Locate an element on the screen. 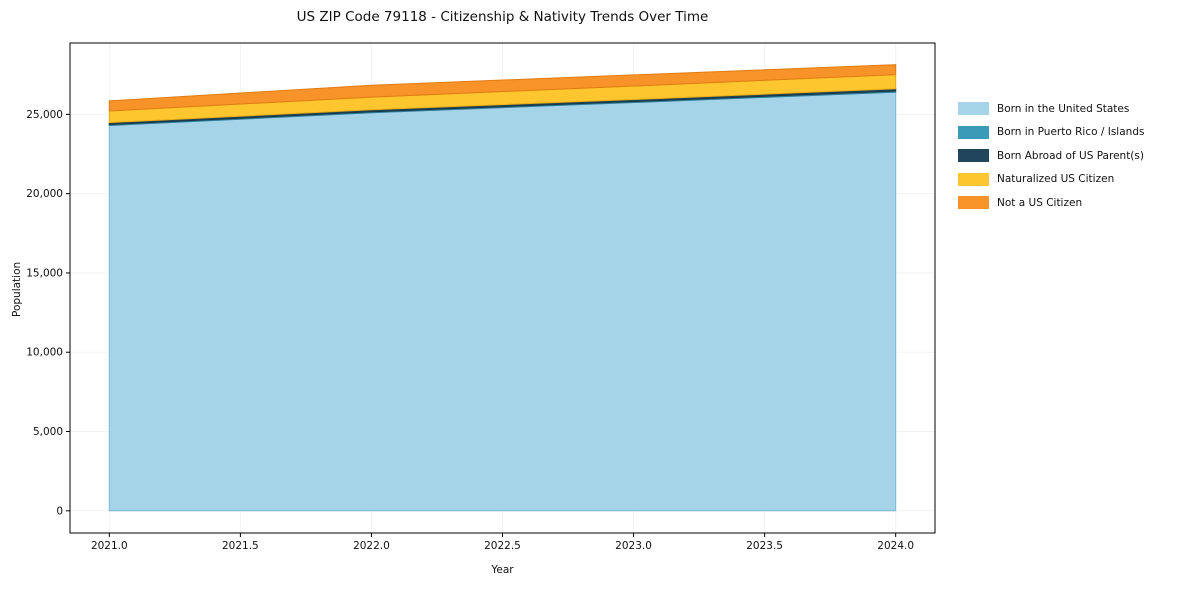 The image size is (1189, 590). y-tick-label: 0 is located at coordinates (59, 511).